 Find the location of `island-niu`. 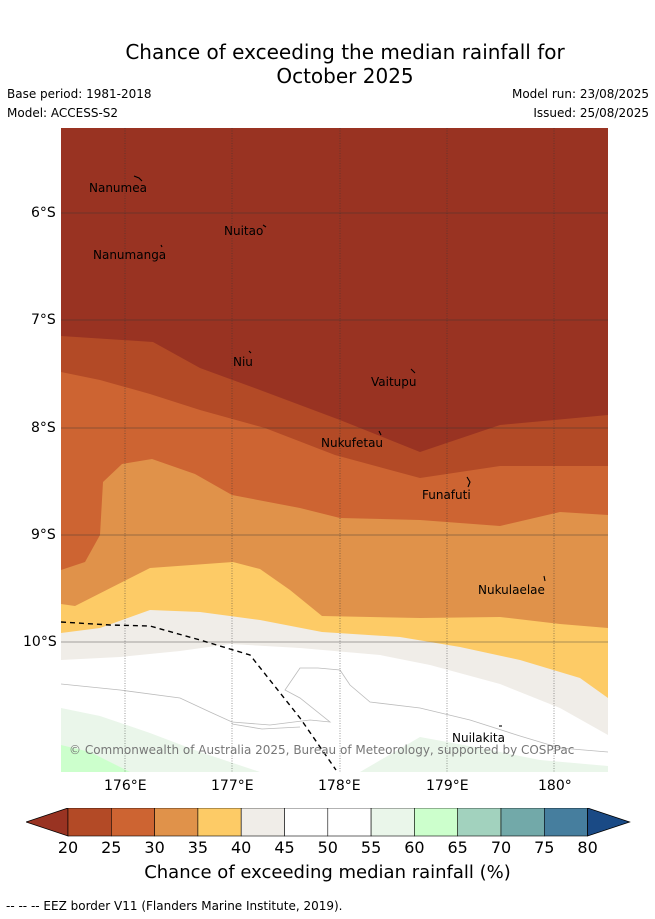

island-niu is located at coordinates (250, 352).